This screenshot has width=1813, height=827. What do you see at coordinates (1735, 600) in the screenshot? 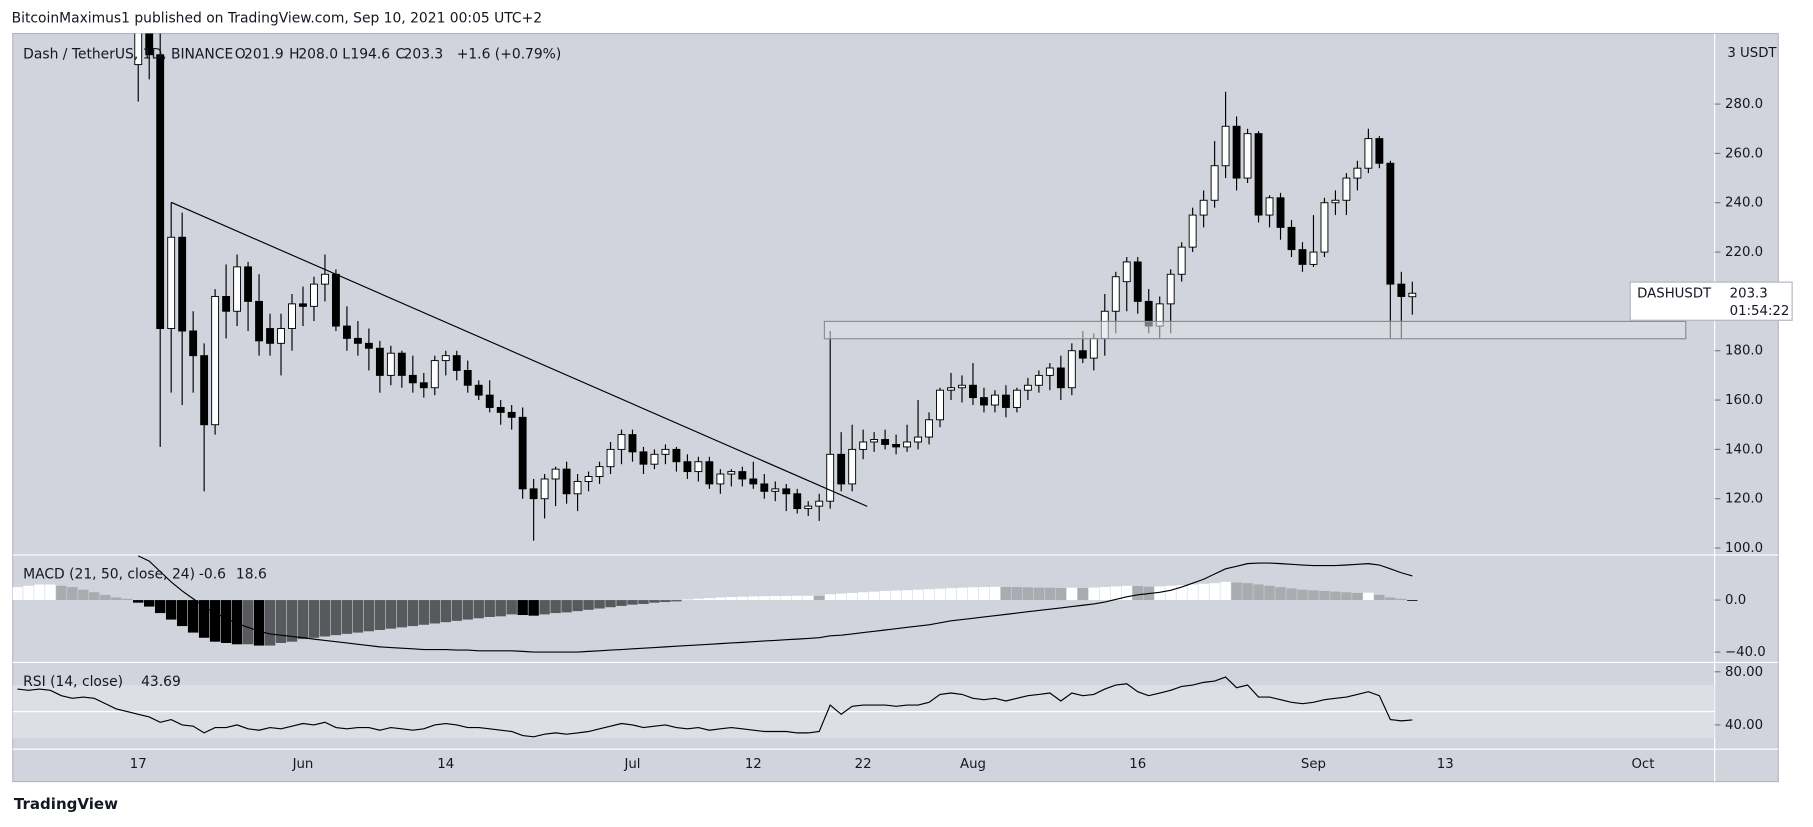
I see `y-tick-label: 0.0` at bounding box center [1735, 600].